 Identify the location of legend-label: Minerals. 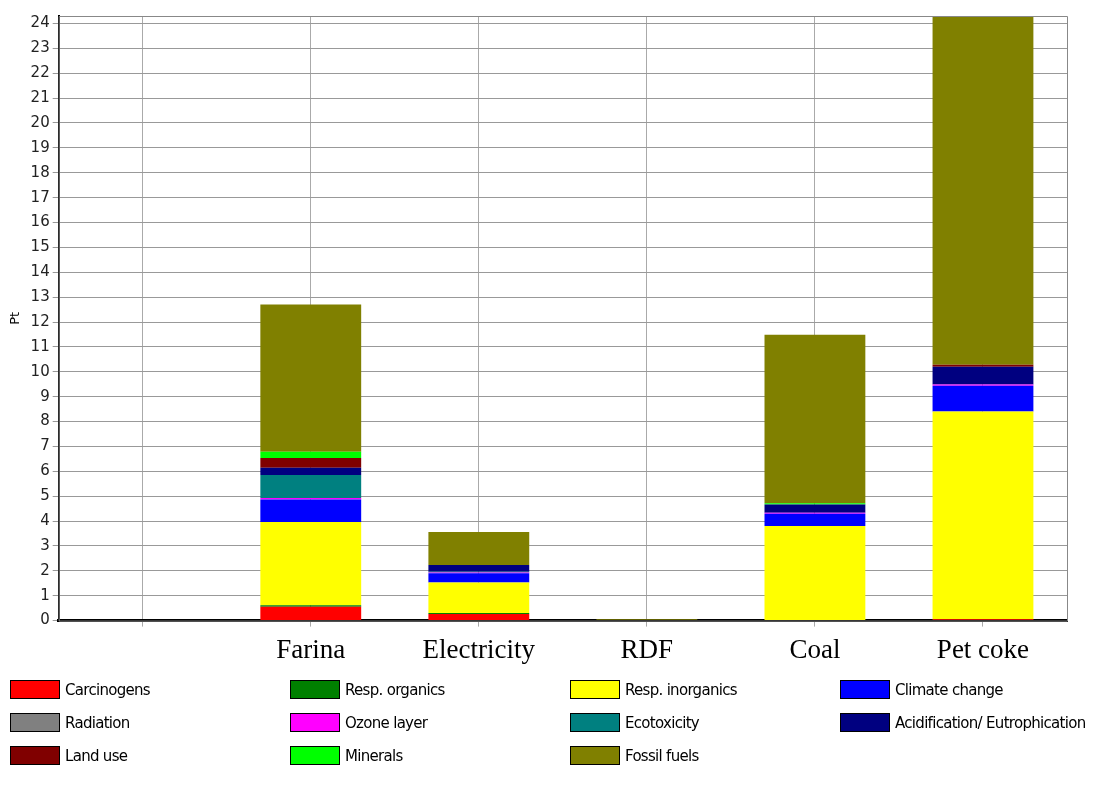
(374, 755).